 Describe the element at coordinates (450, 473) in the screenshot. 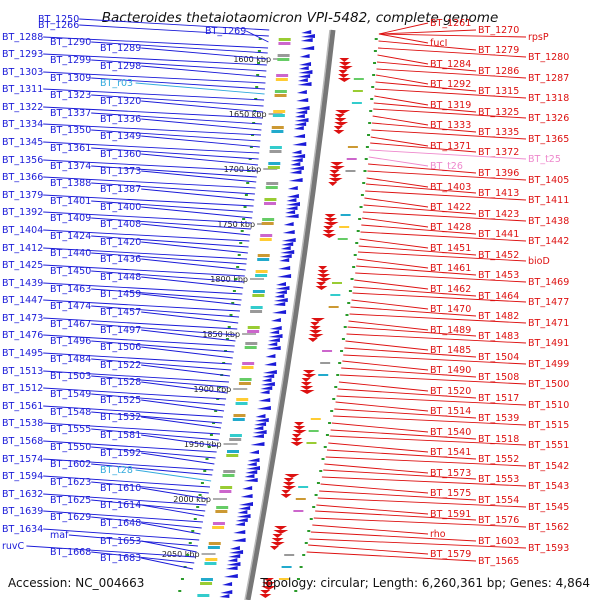

I see `right-gene-label-bt-1573: BT_1573` at that location.